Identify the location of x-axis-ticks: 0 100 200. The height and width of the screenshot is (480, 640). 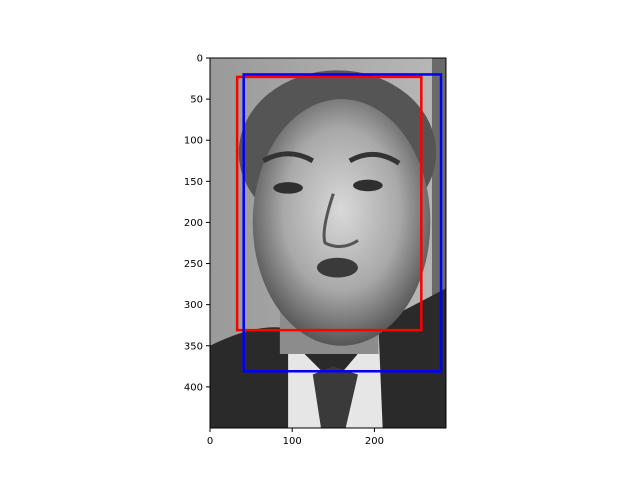
(295, 437).